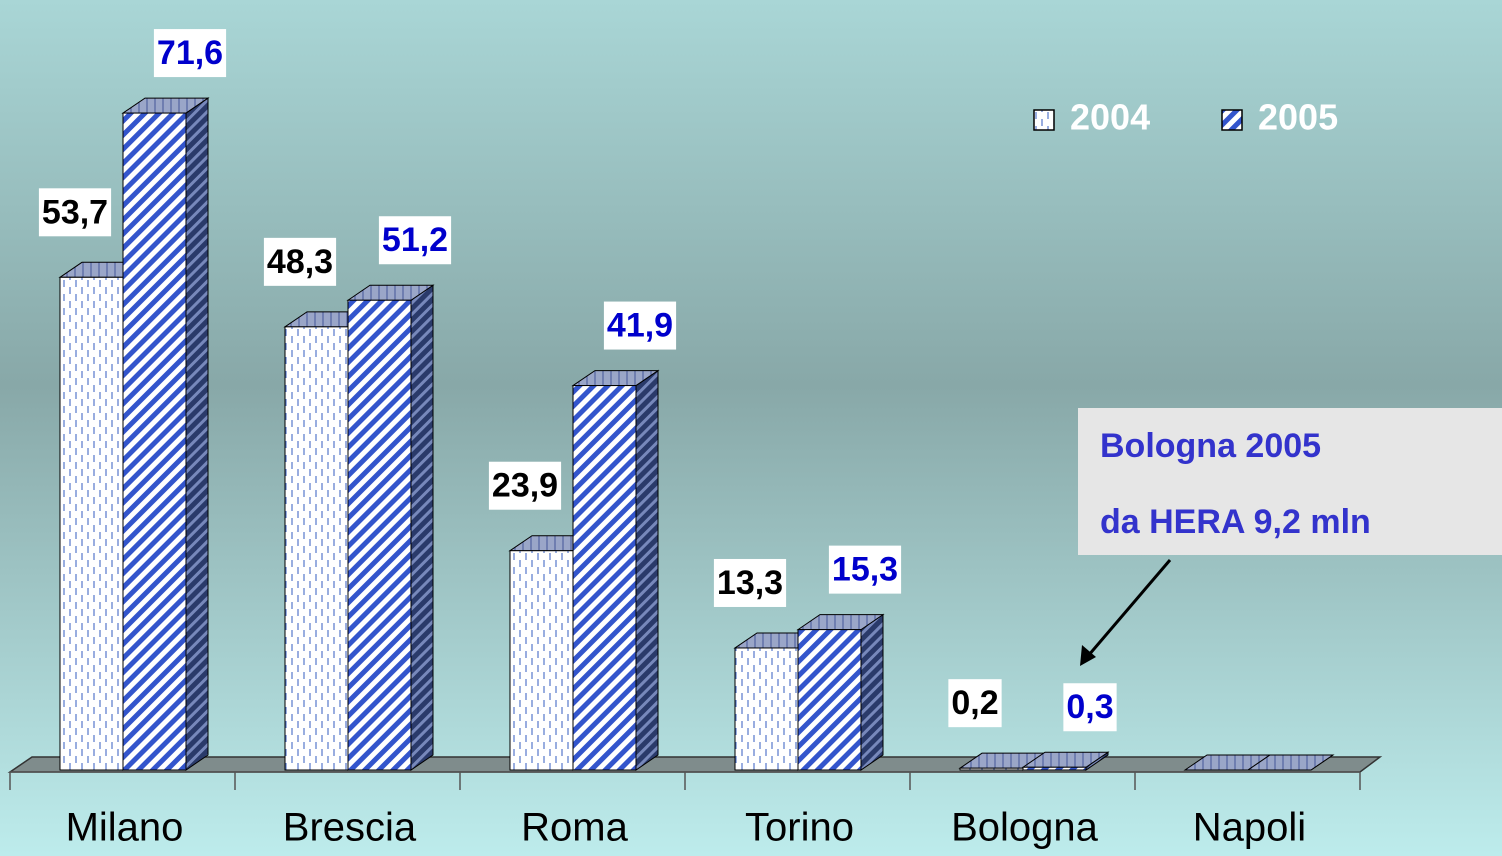 This screenshot has width=1502, height=856. I want to click on bar-top, so click(1290, 762).